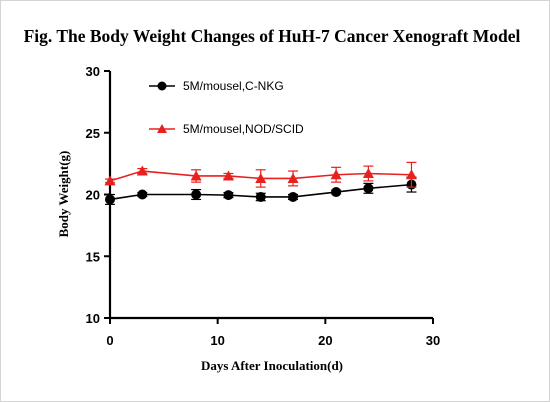 This screenshot has width=550, height=402. I want to click on legend-item-nod-scid: 5M/mousel,NOD/SCID, so click(226, 129).